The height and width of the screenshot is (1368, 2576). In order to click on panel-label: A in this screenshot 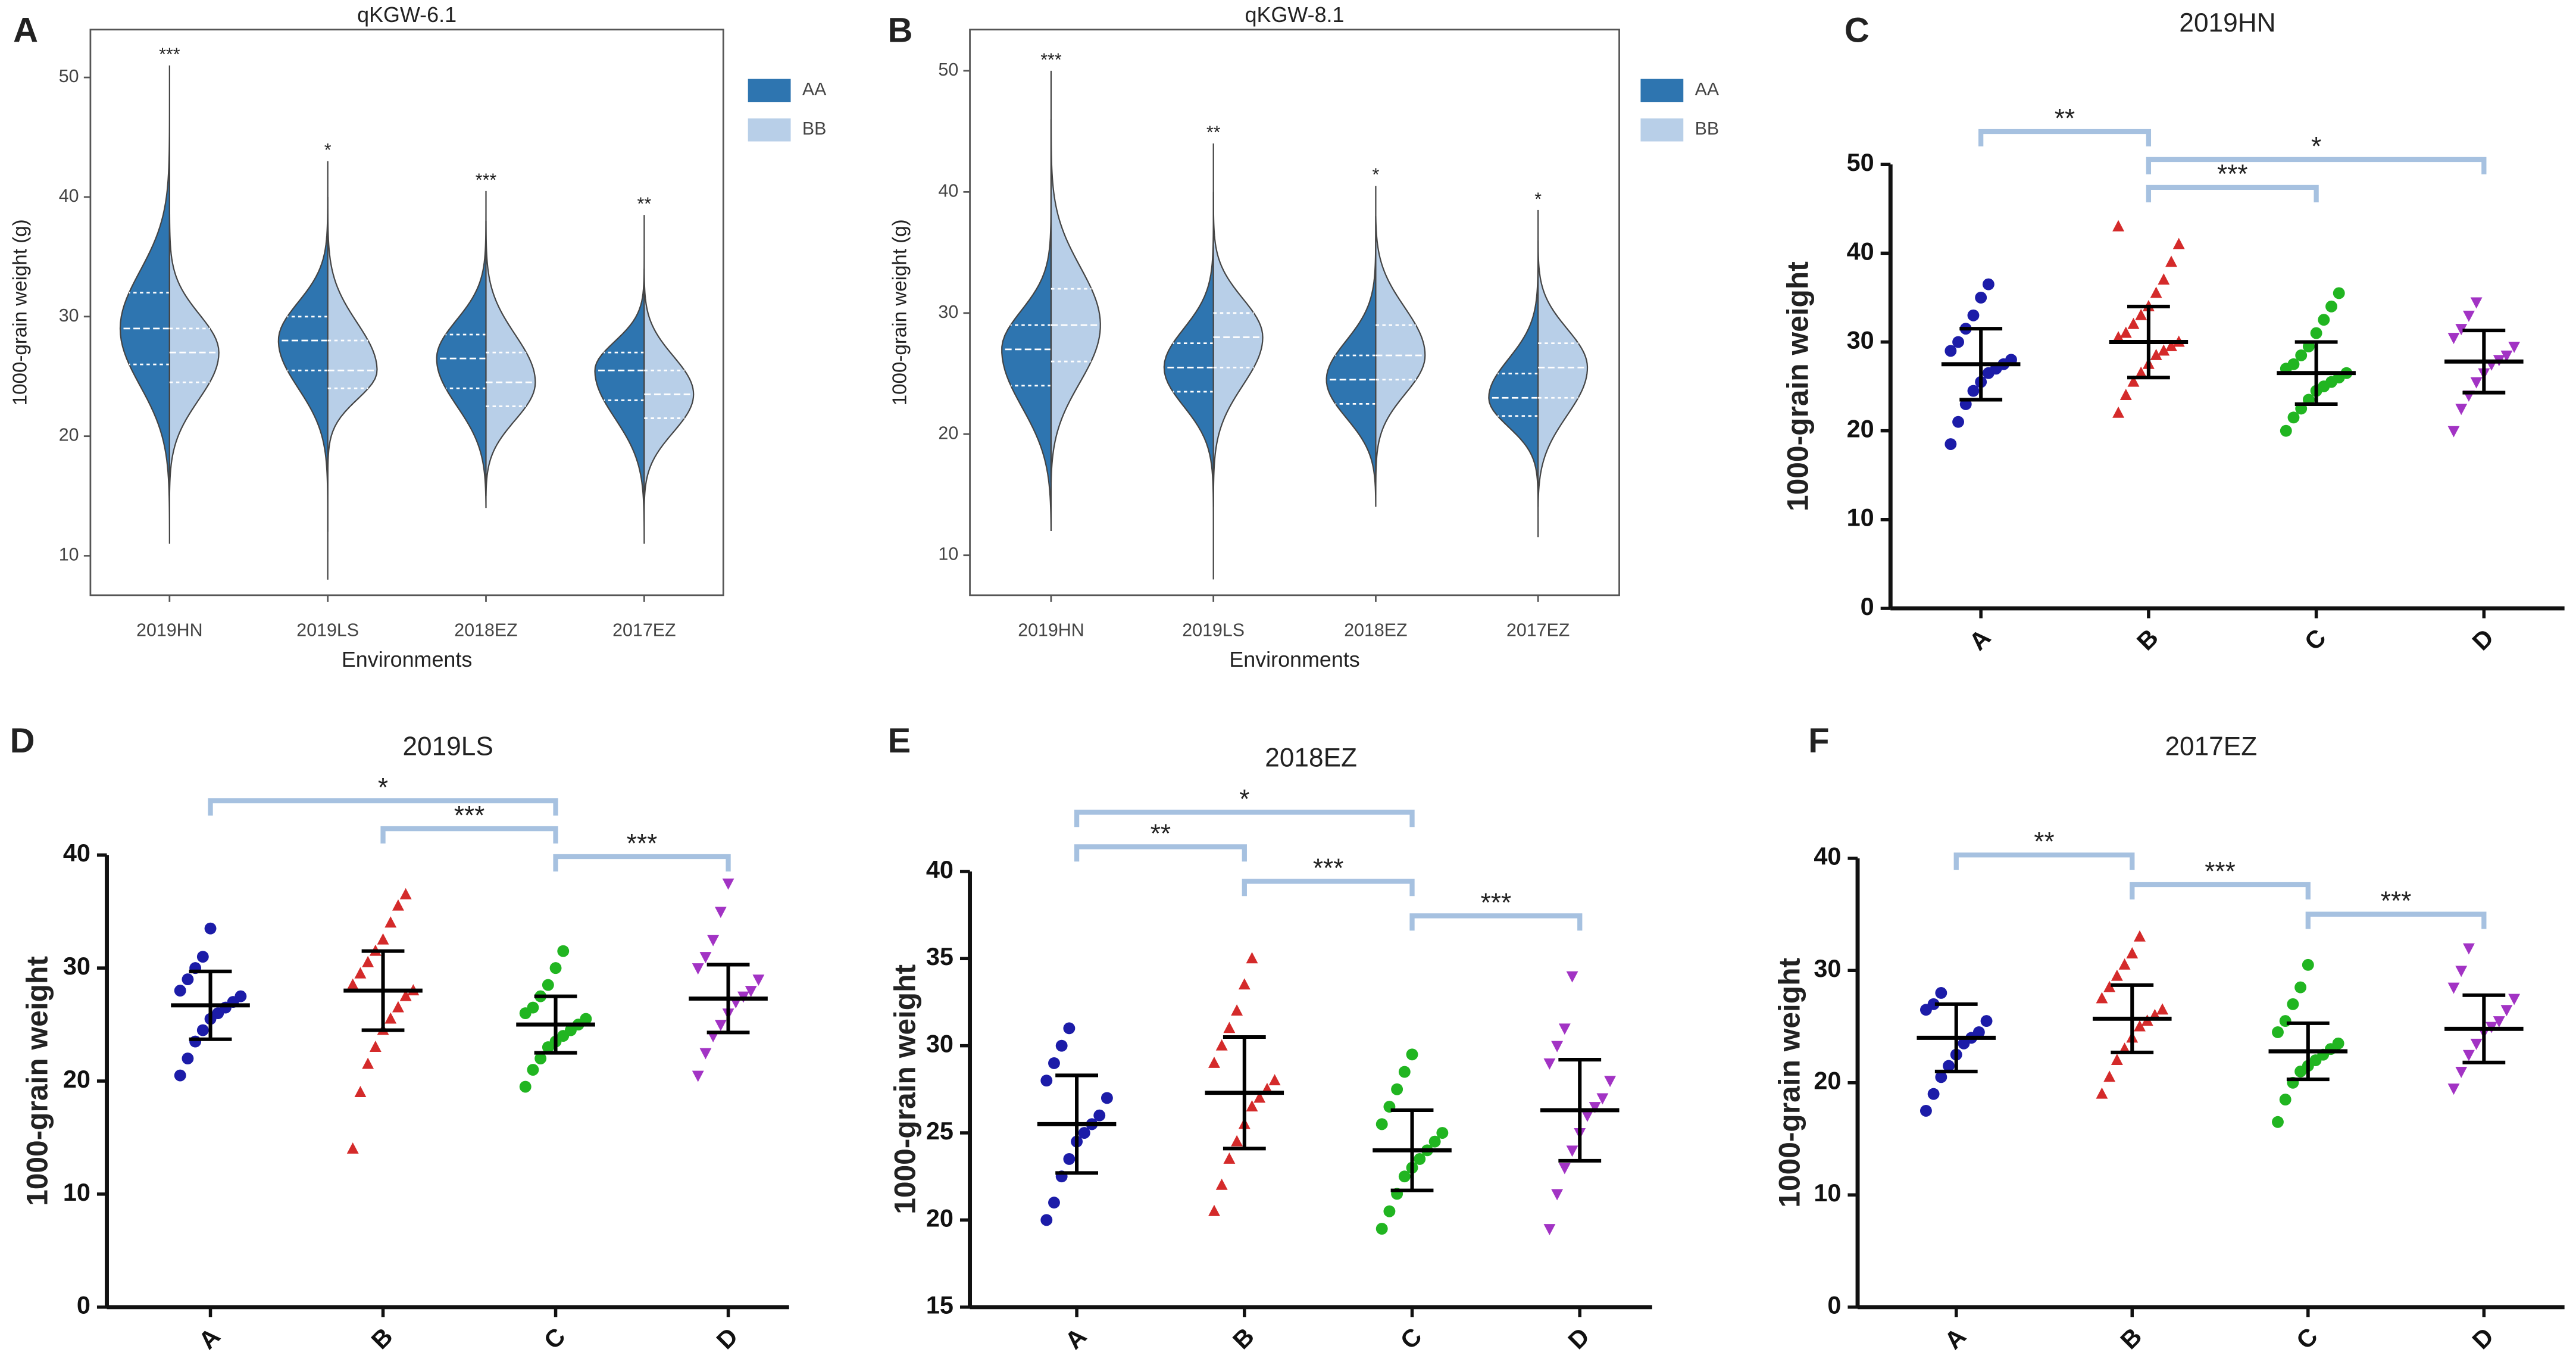, I will do `click(25, 30)`.